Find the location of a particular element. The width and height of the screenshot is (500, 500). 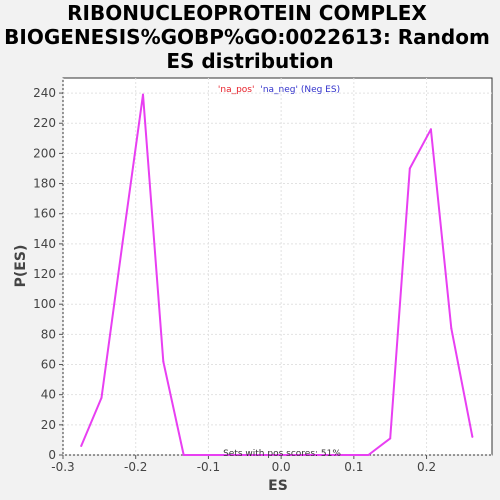

x-axis: -0.3 -0.2 -0.1 0.0 0.1 0.2 is located at coordinates (243, 464).